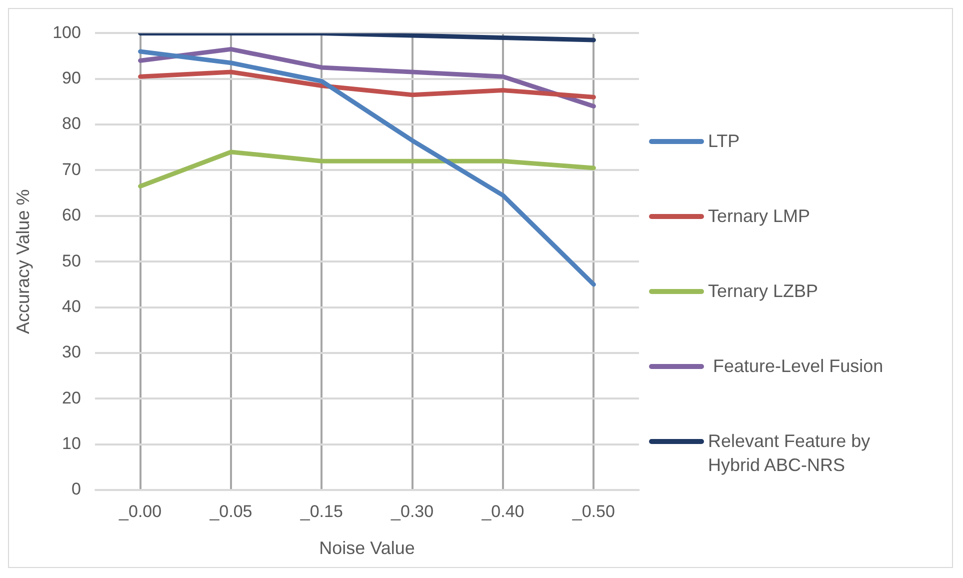 The width and height of the screenshot is (963, 578). I want to click on y-tick-label: 60, so click(71, 215).